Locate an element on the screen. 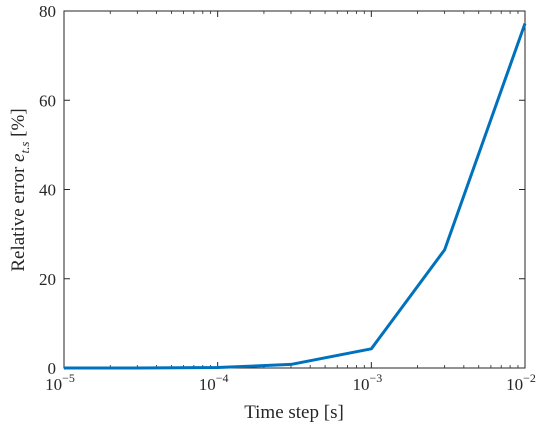  y-tick-label: 0 is located at coordinates (52, 368).